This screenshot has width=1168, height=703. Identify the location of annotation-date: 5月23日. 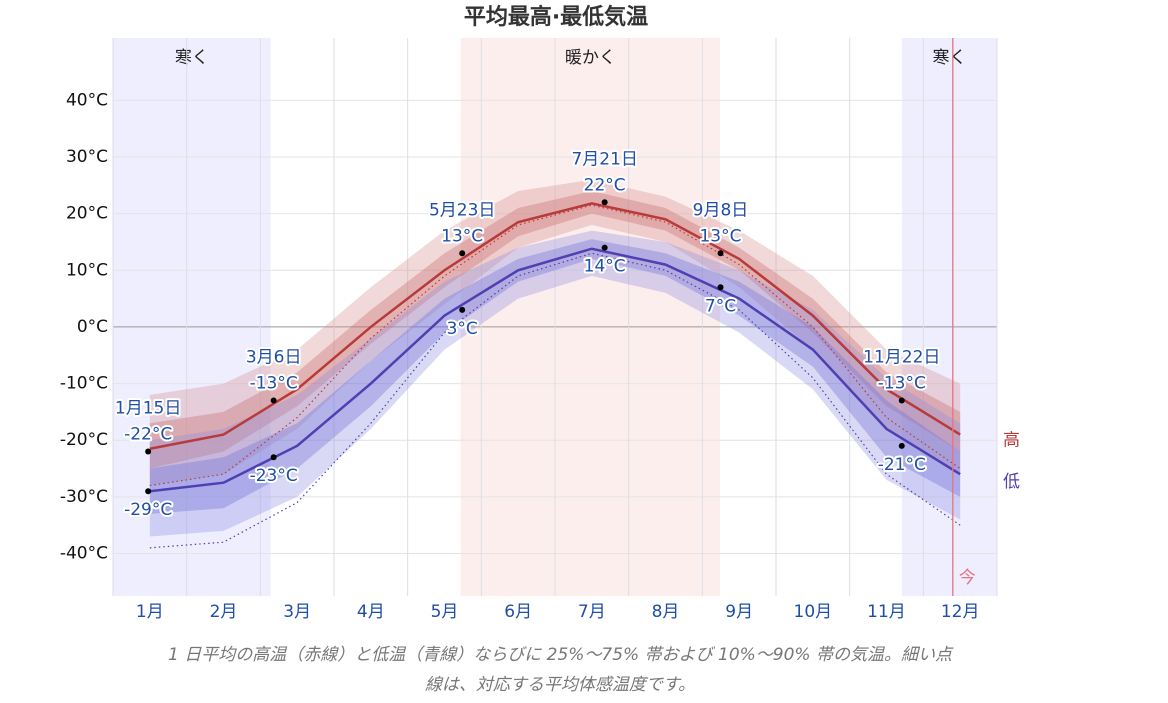
(462, 210).